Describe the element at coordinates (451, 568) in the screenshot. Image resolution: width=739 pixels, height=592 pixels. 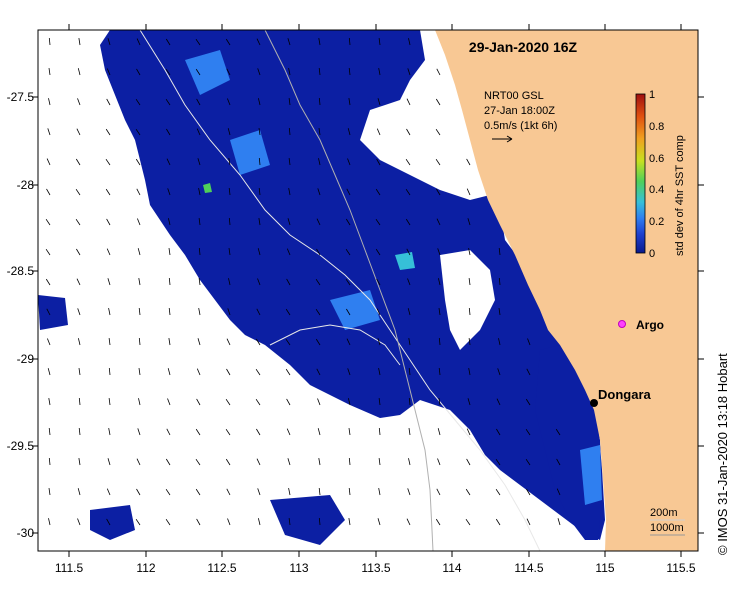
I see `x-tick-label: 114` at that location.